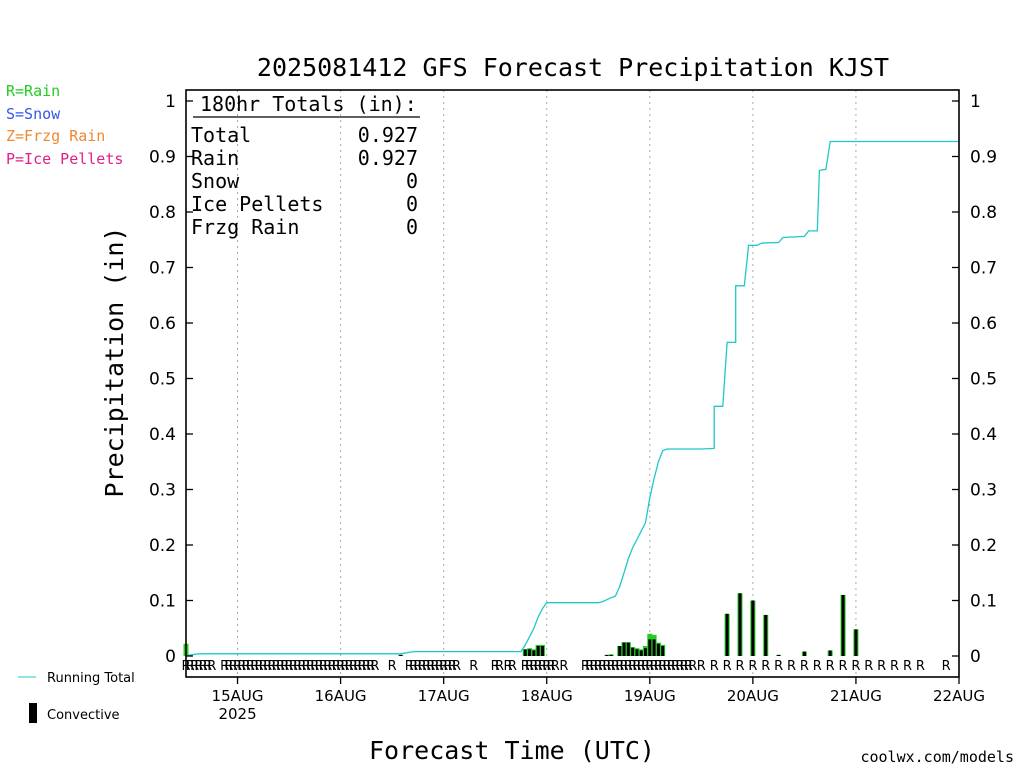  What do you see at coordinates (162, 435) in the screenshot?
I see `y-tick-label: 0.4` at bounding box center [162, 435].